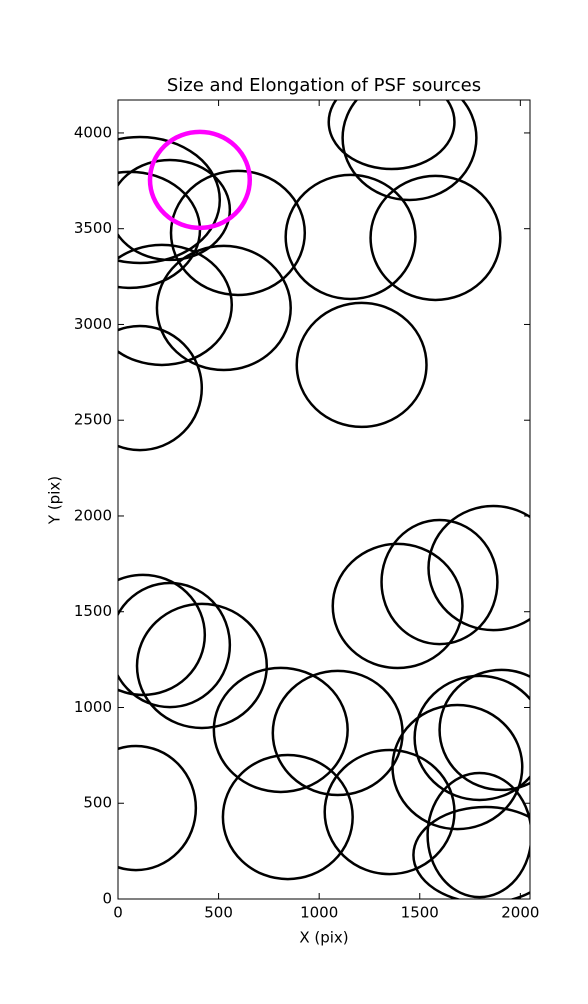 The height and width of the screenshot is (1004, 588). What do you see at coordinates (93, 228) in the screenshot?
I see `y-tick-label: 3500` at bounding box center [93, 228].